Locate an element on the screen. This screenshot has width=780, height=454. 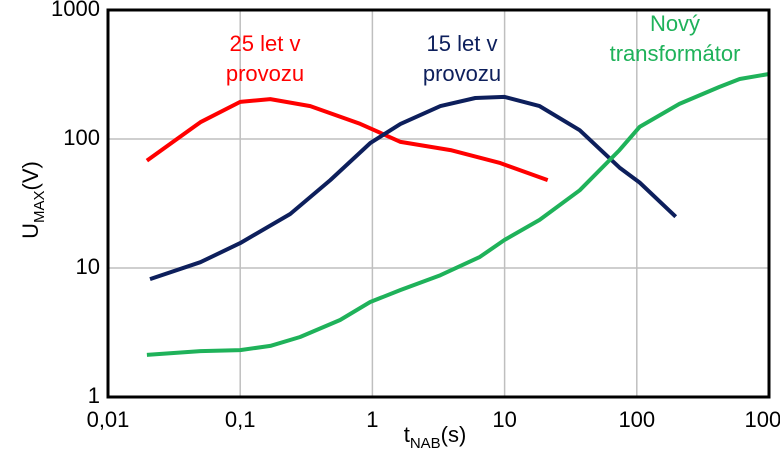
y-axis-label: UMAX(V) is located at coordinates (33, 200).